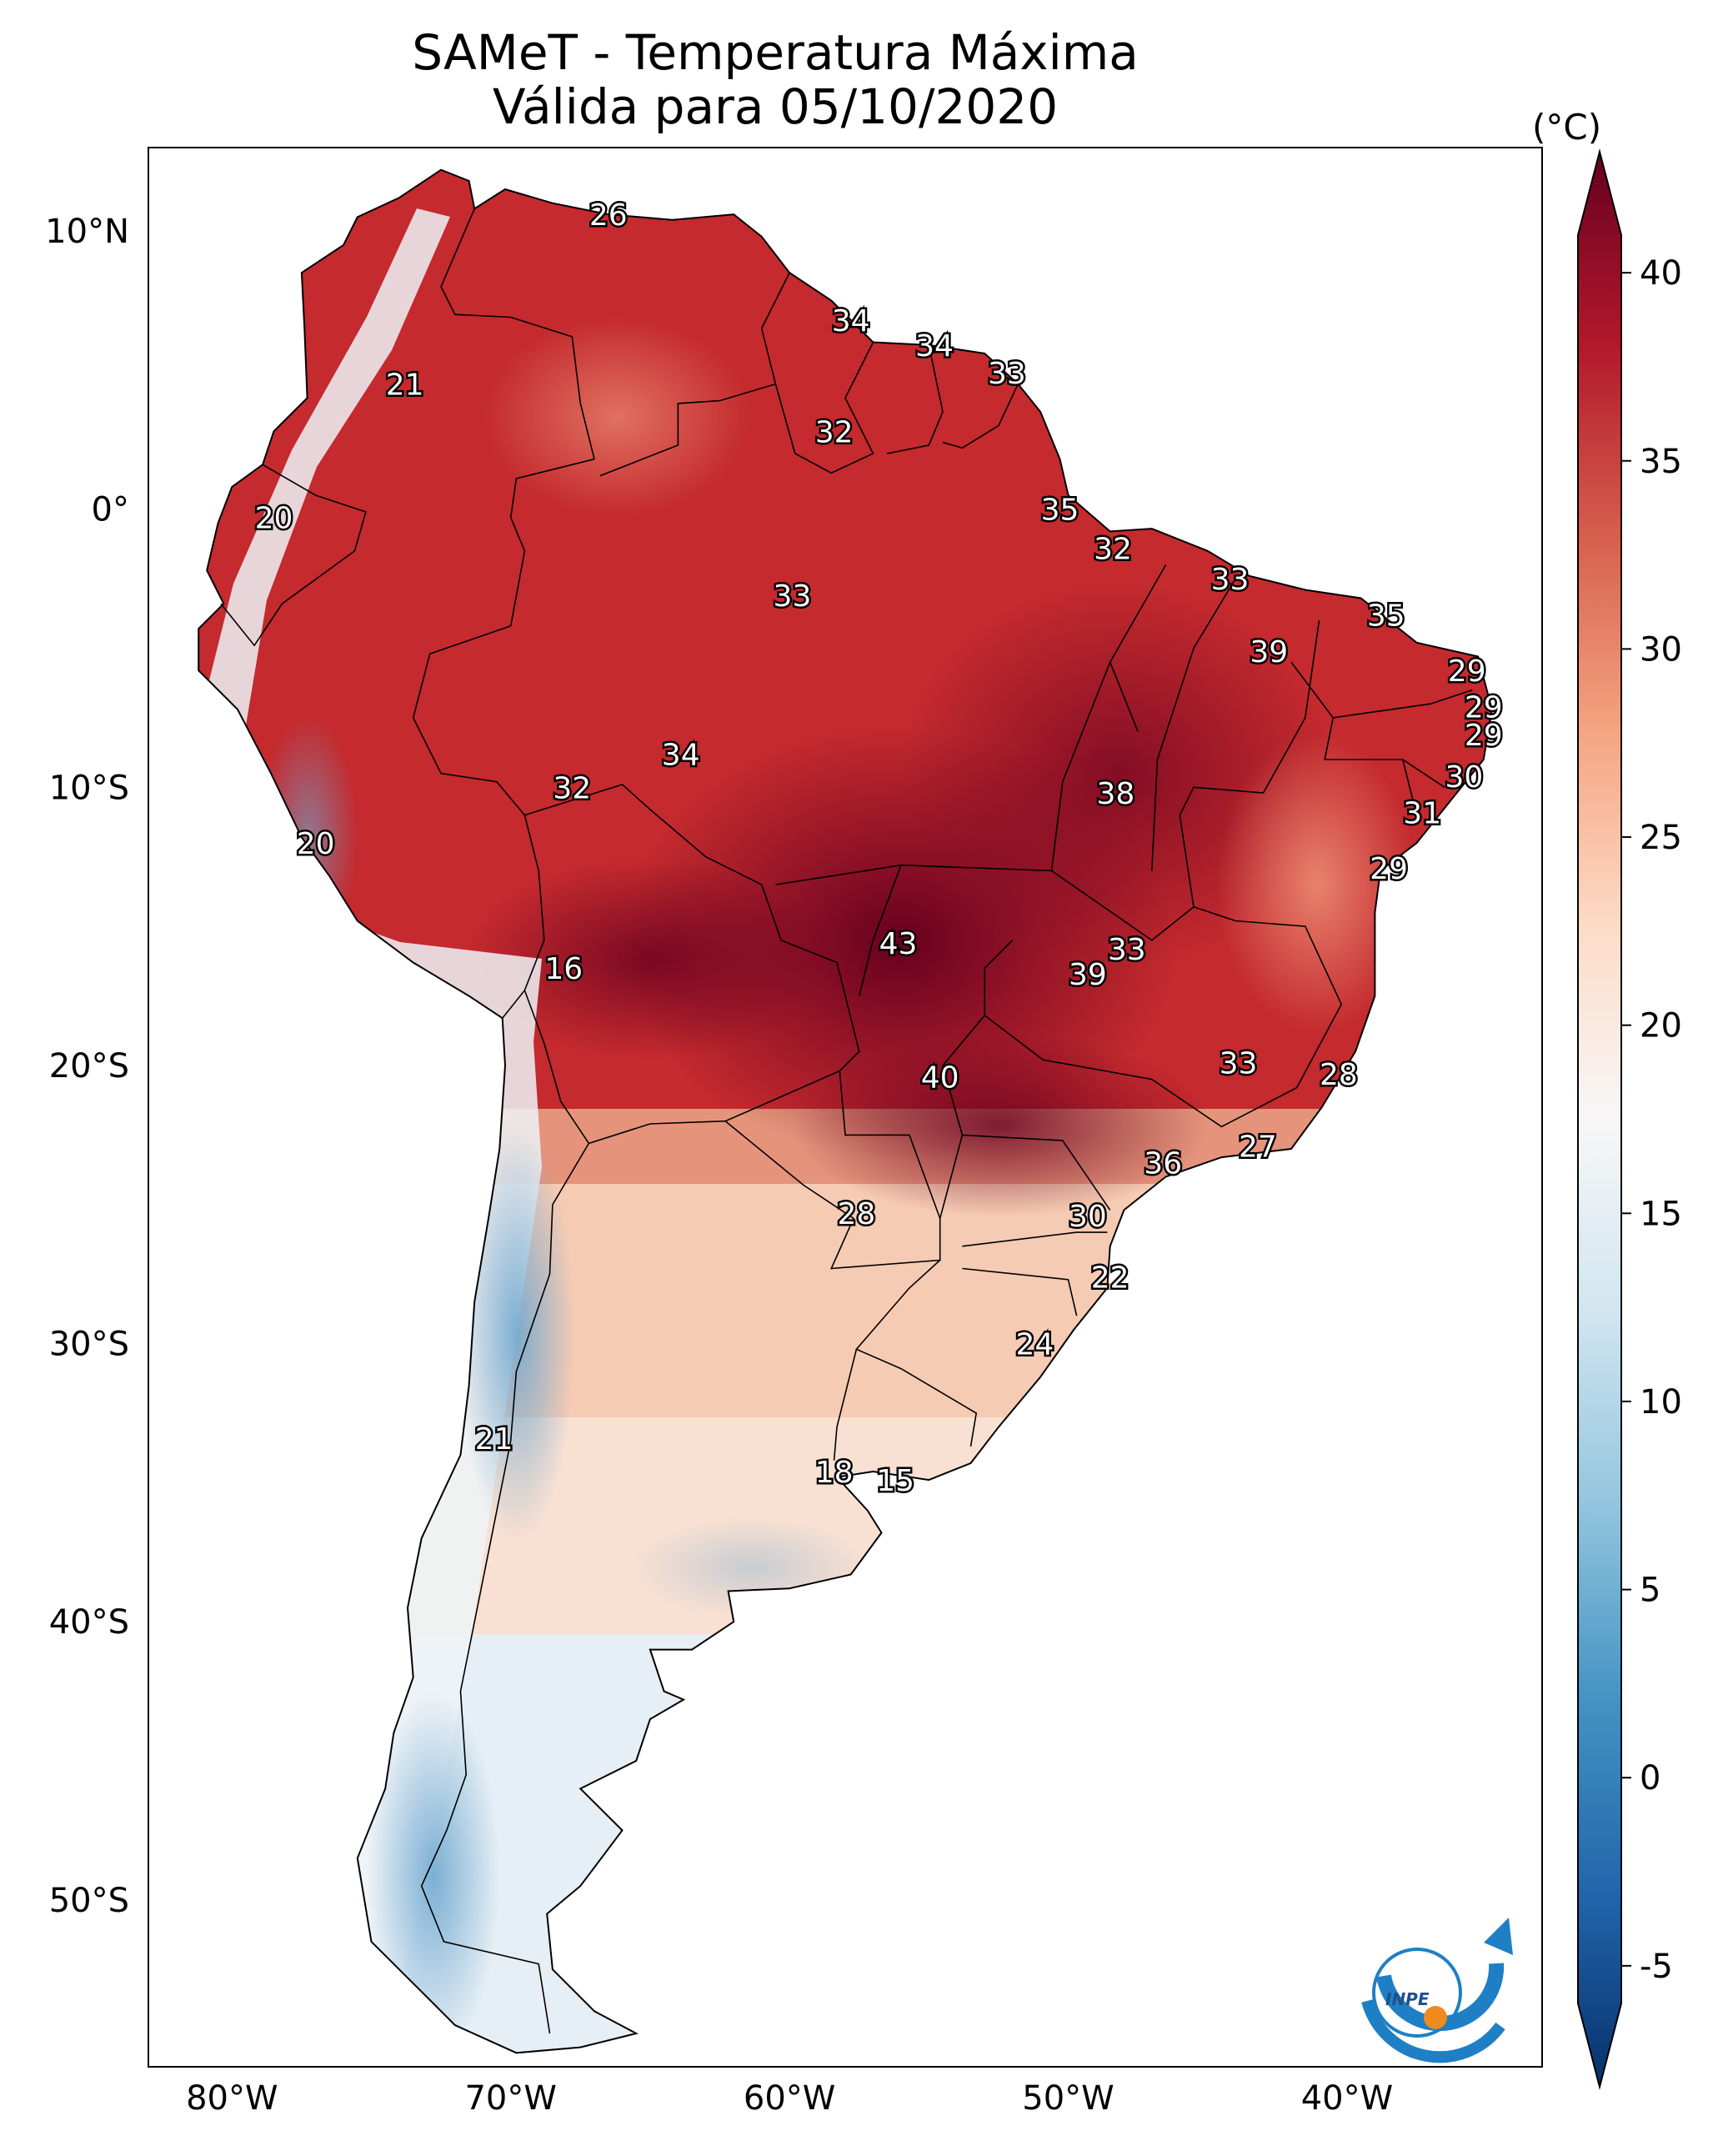  Describe the element at coordinates (1661, 273) in the screenshot. I see `colorbar-tick-label: 40` at that location.